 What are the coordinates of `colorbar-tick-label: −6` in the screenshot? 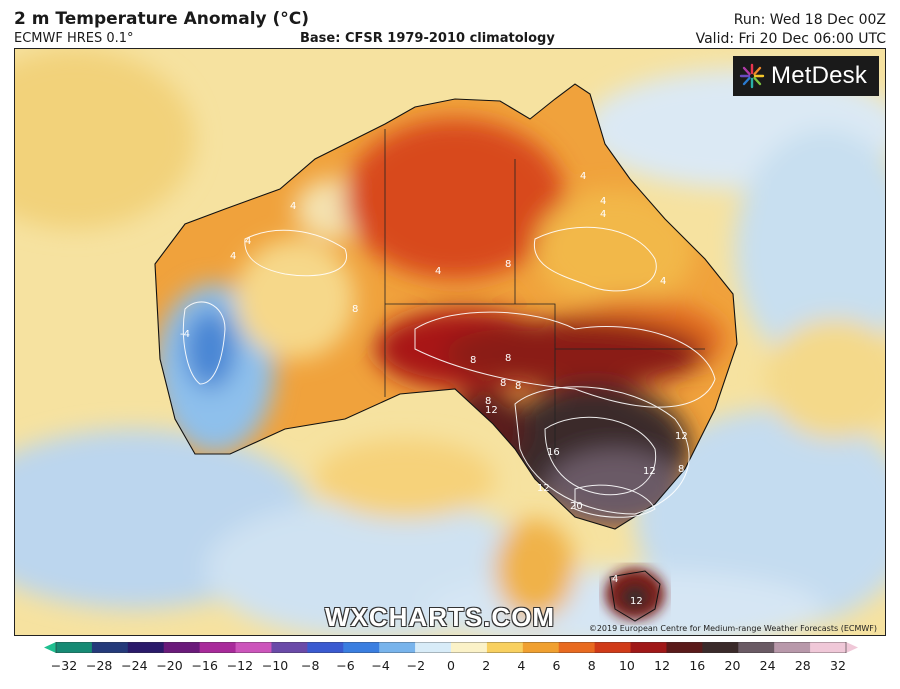 It's located at (345, 665).